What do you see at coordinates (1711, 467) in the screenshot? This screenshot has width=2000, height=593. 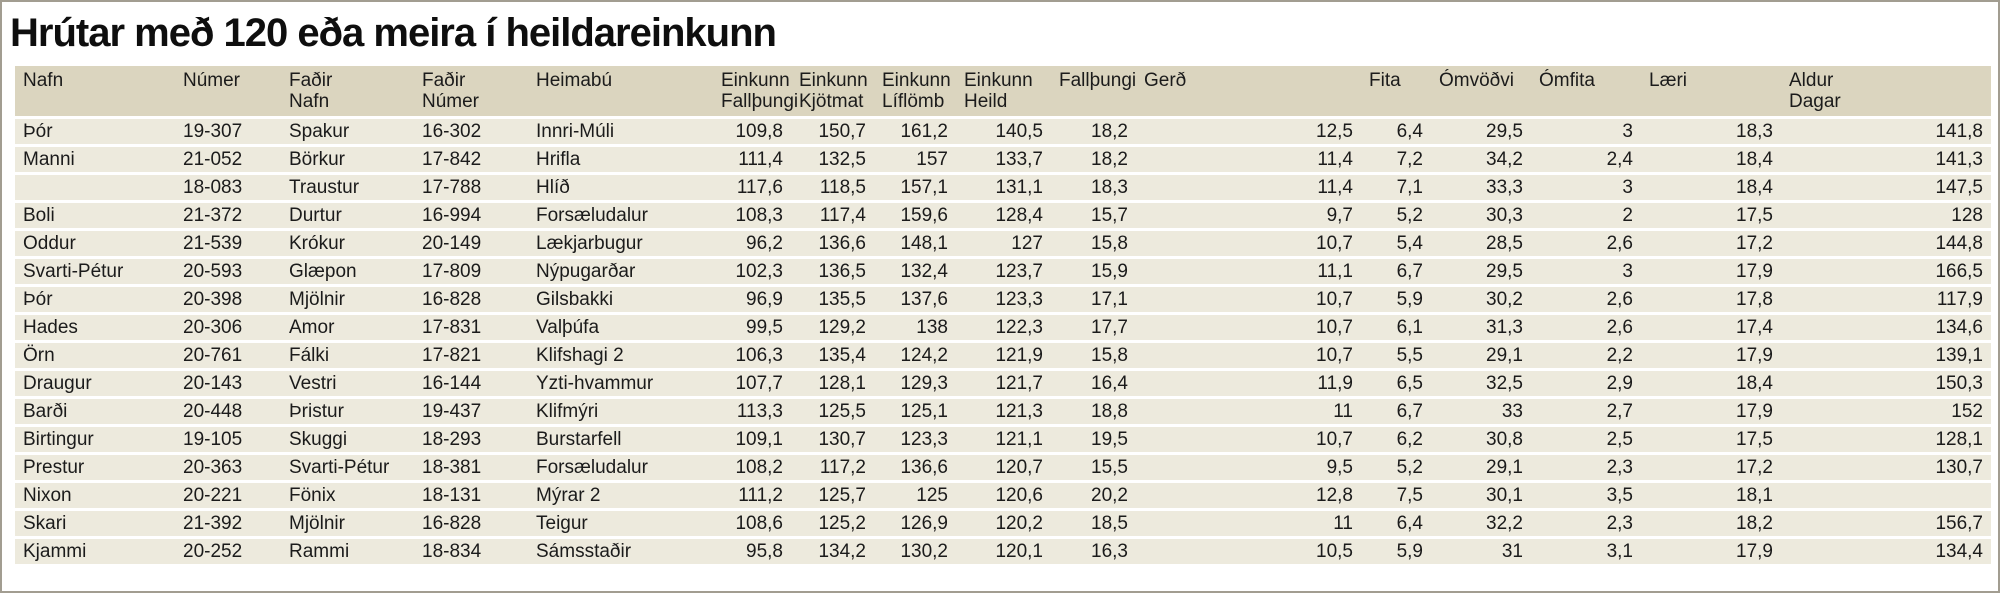 I see `cell-laeri: 17,2` at bounding box center [1711, 467].